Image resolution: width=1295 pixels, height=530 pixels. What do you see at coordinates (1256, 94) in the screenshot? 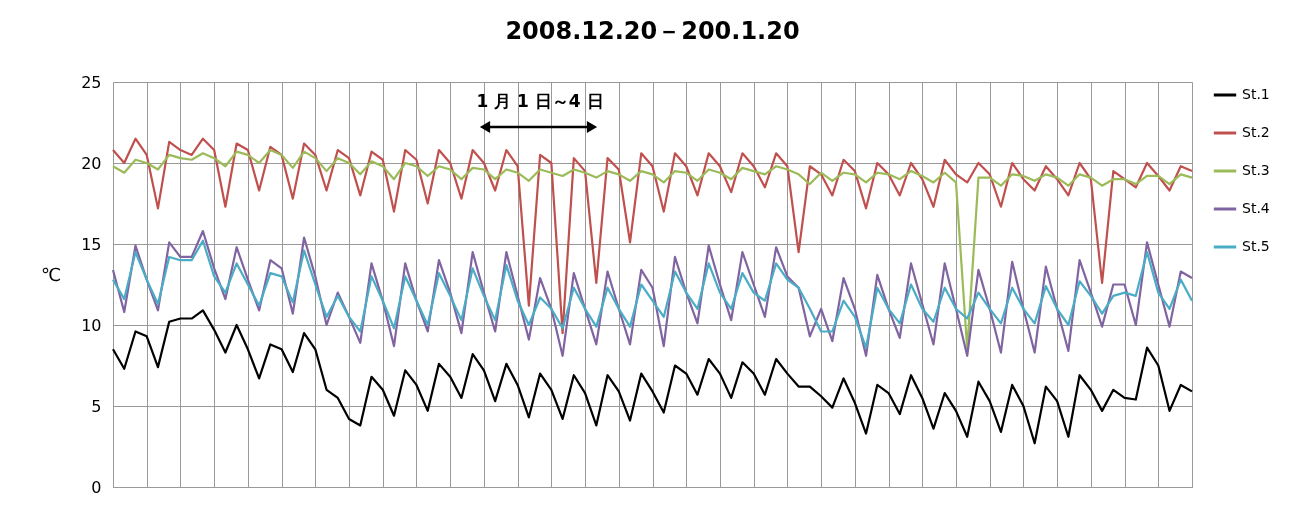
I see `legend-label: St.1` at bounding box center [1256, 94].